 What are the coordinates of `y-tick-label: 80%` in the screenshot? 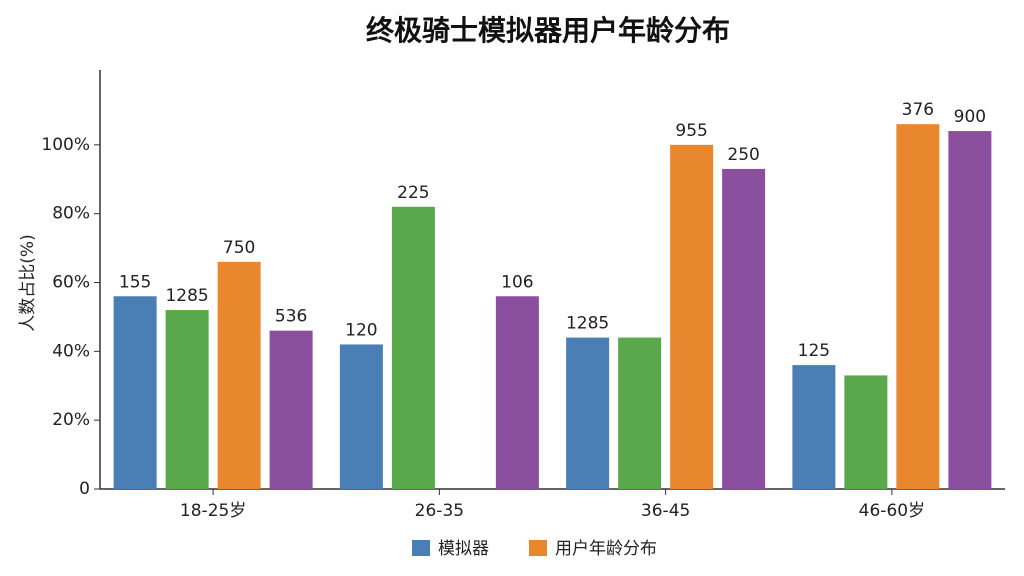 It's located at (71, 214).